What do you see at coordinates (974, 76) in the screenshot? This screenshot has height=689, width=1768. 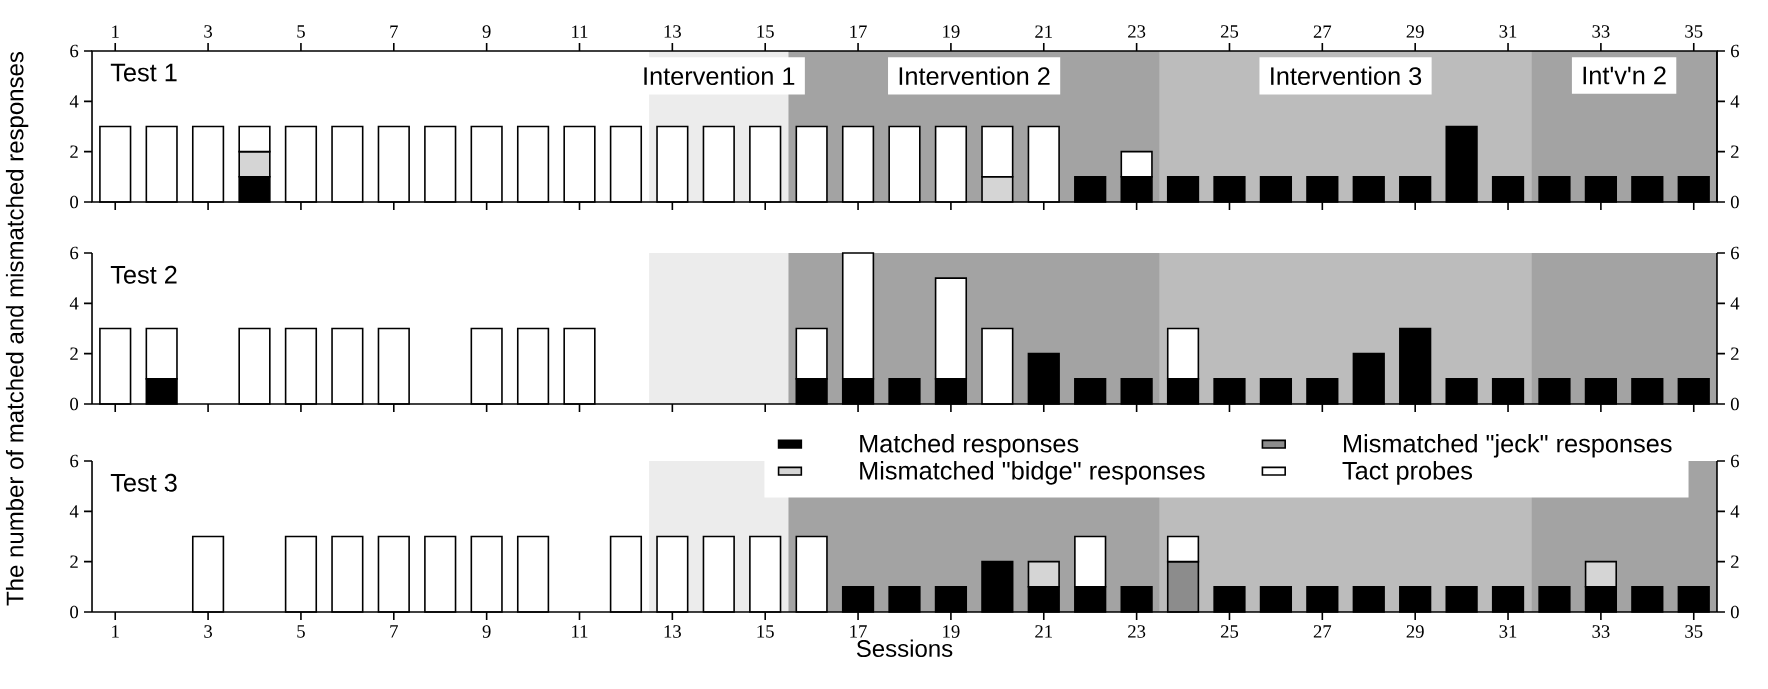 I see `band-label: Intervention 2` at bounding box center [974, 76].